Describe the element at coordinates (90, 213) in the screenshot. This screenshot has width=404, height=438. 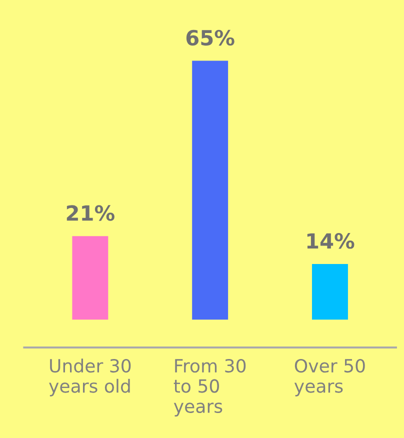
I see `data-label: 21%` at that location.